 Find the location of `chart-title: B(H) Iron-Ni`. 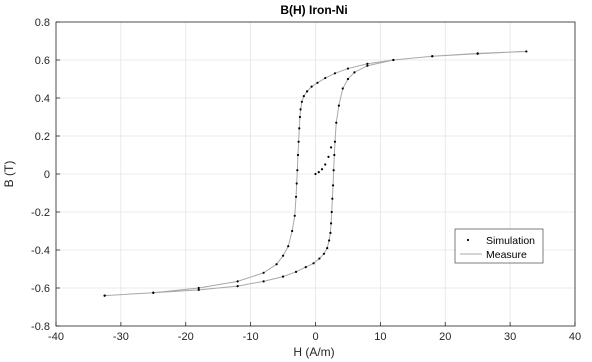

chart-title: B(H) Iron-Ni is located at coordinates (313, 10).